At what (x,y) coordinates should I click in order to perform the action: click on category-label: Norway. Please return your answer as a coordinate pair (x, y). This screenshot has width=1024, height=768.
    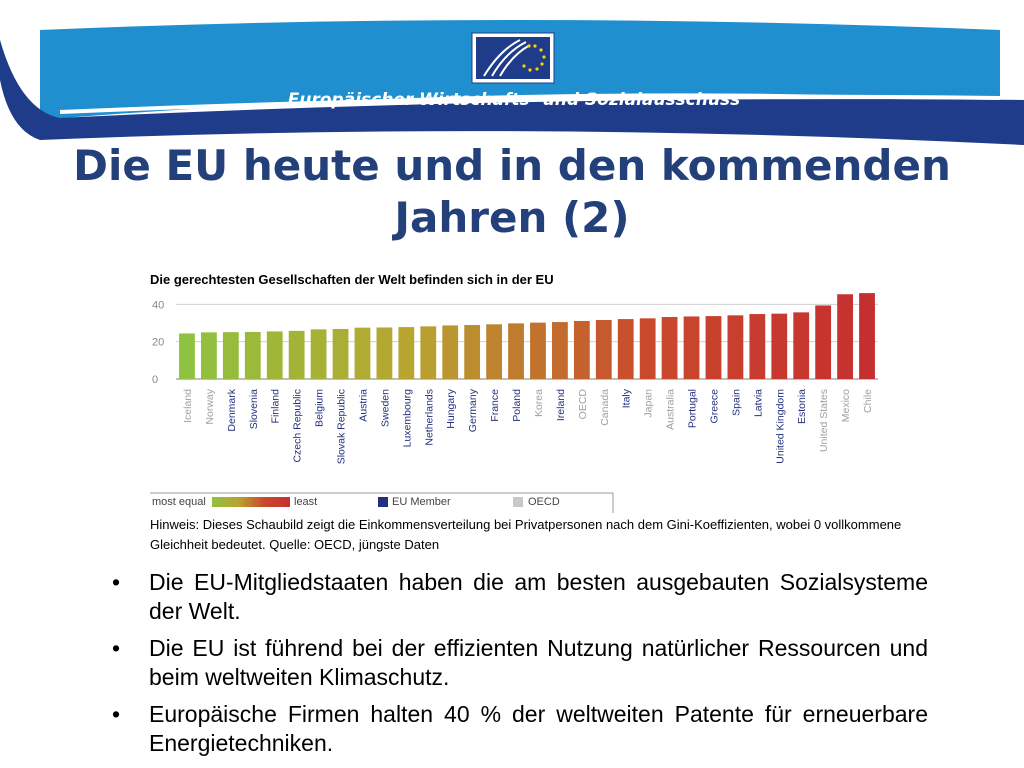
    Looking at the image, I should click on (210, 406).